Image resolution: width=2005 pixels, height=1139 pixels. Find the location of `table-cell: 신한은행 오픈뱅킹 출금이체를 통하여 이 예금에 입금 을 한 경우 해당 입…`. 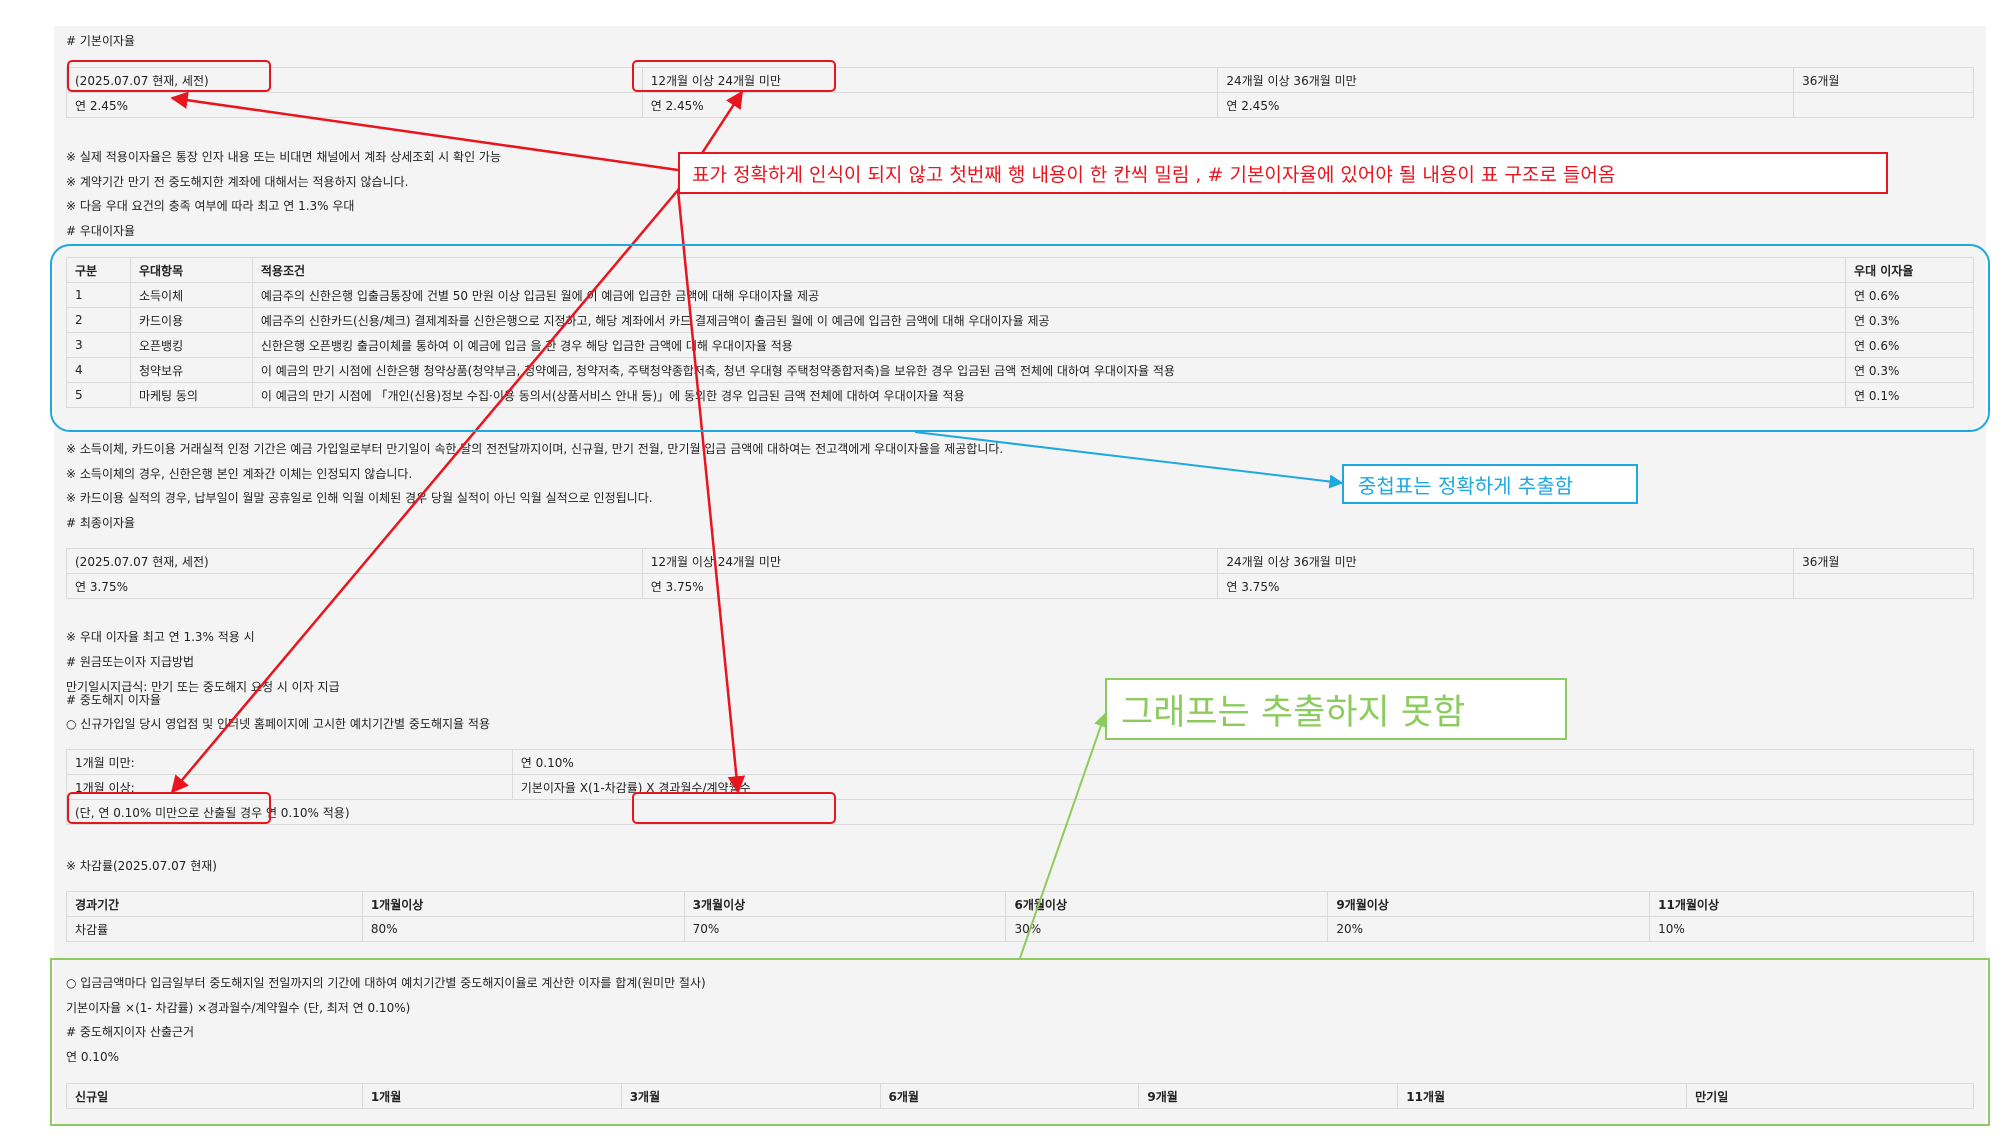

table-cell: 신한은행 오픈뱅킹 출금이체를 통하여 이 예금에 입금 을 한 경우 해당 입… is located at coordinates (1049, 345).